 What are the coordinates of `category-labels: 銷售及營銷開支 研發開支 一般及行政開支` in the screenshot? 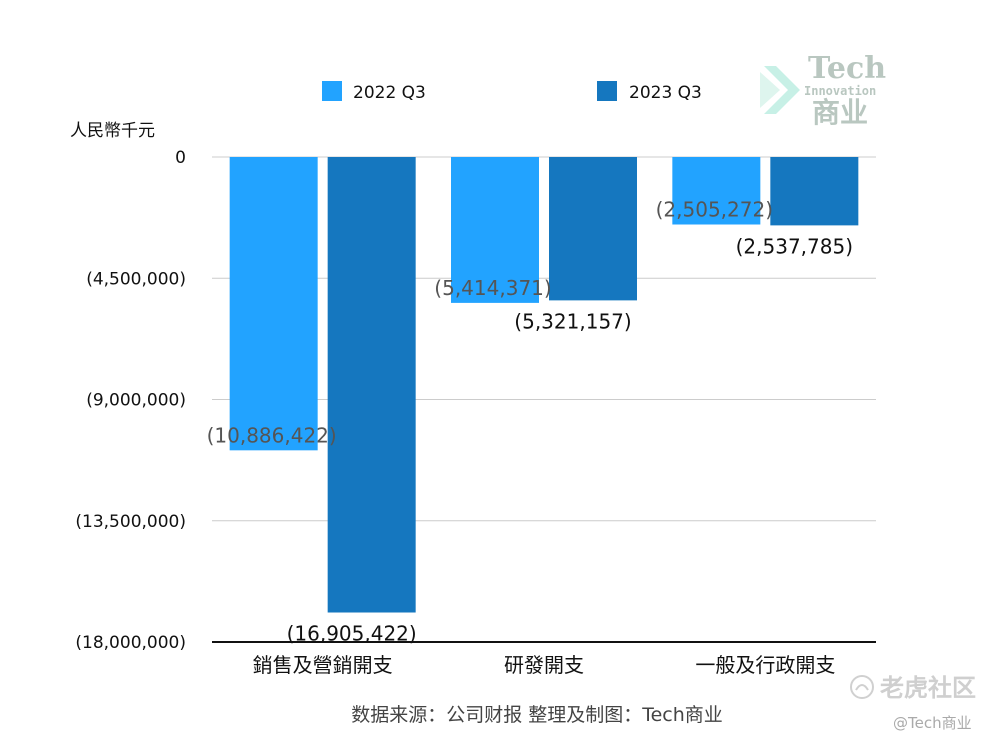 It's located at (544, 665).